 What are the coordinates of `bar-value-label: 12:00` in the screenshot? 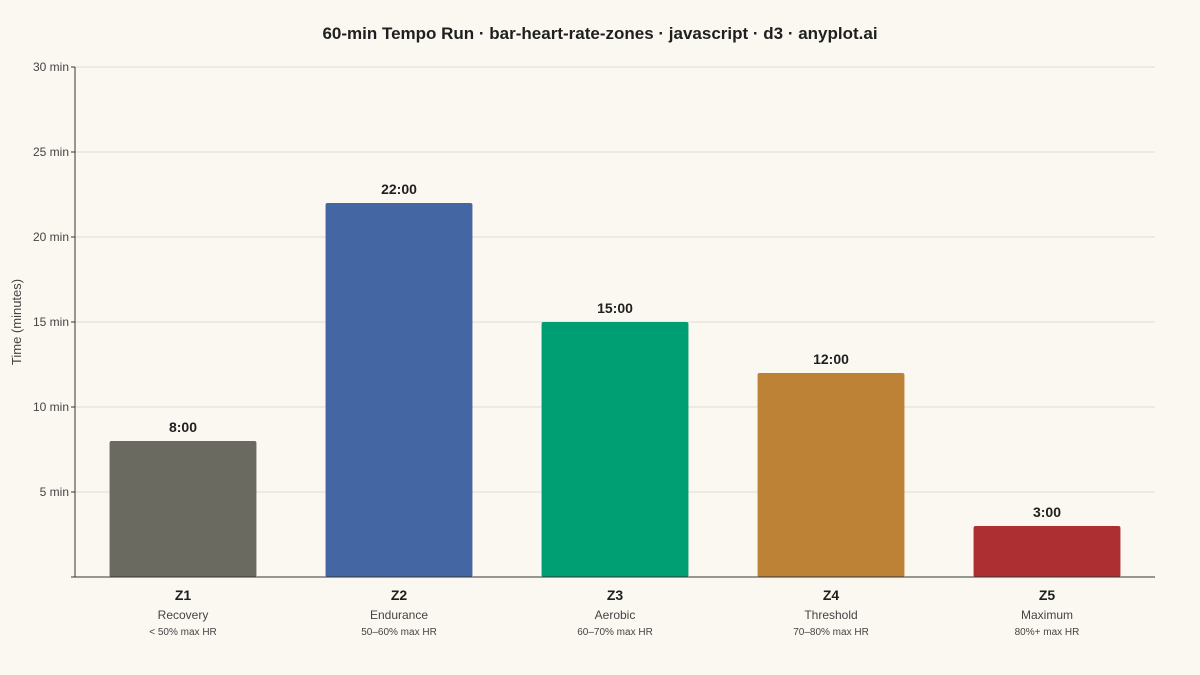 It's located at (831, 359).